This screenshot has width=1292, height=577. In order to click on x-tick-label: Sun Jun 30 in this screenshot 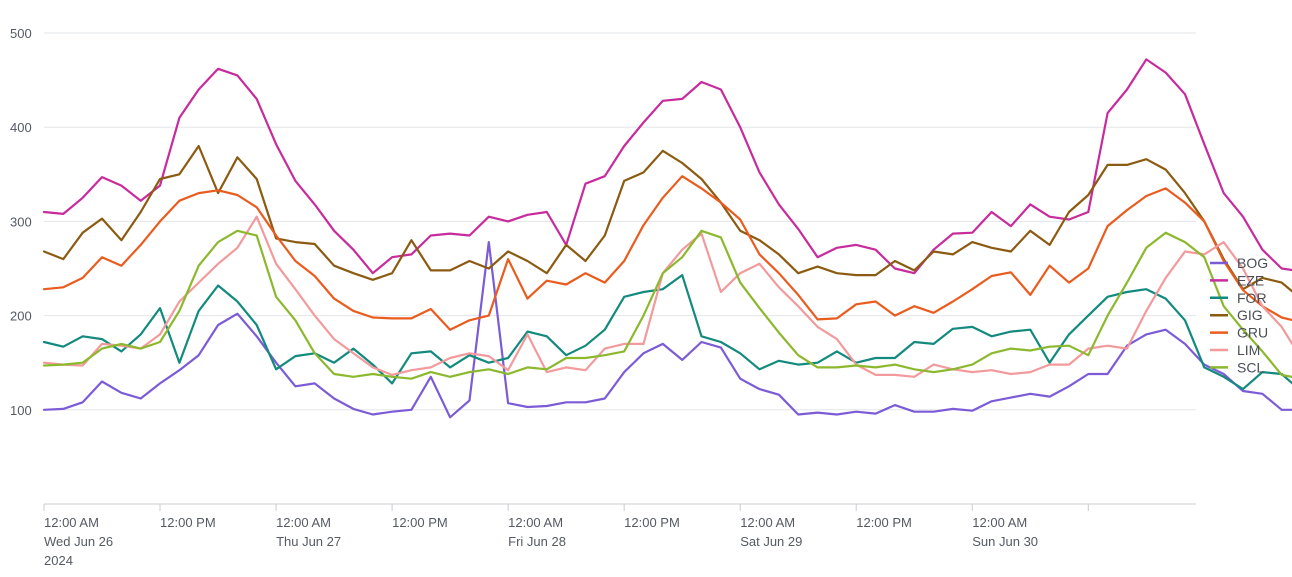, I will do `click(1005, 541)`.